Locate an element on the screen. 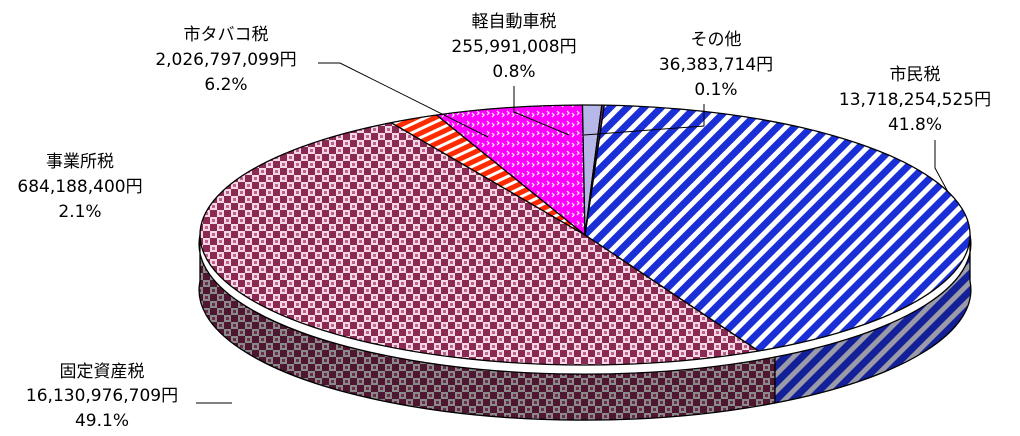  leader-line-keijidosha is located at coordinates (541, 111).